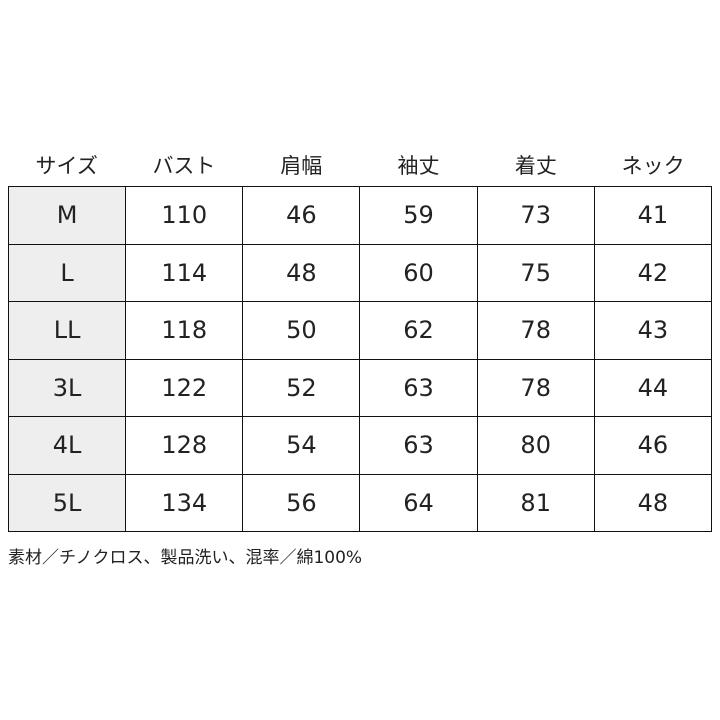  What do you see at coordinates (653, 445) in the screenshot?
I see `cell-neck: 46` at bounding box center [653, 445].